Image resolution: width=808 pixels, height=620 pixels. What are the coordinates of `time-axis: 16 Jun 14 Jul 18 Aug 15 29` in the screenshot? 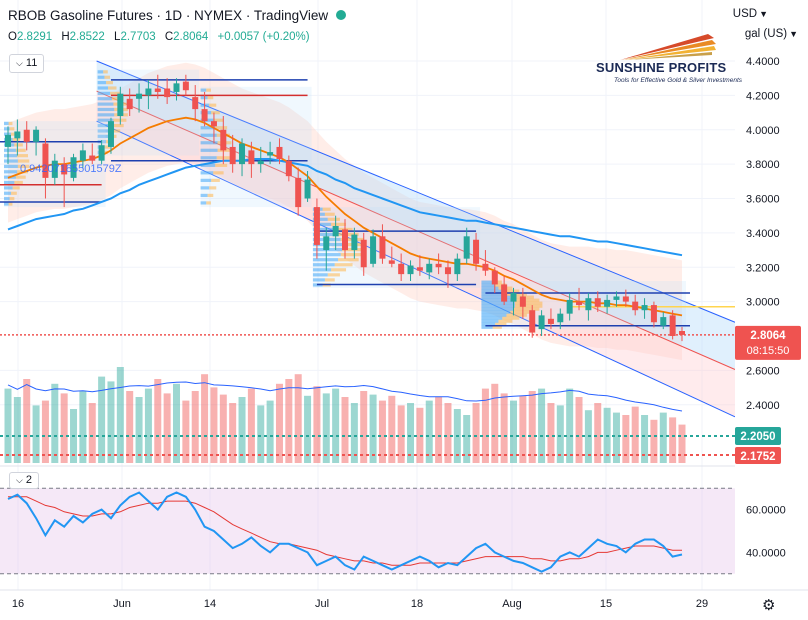 It's located at (404, 599).